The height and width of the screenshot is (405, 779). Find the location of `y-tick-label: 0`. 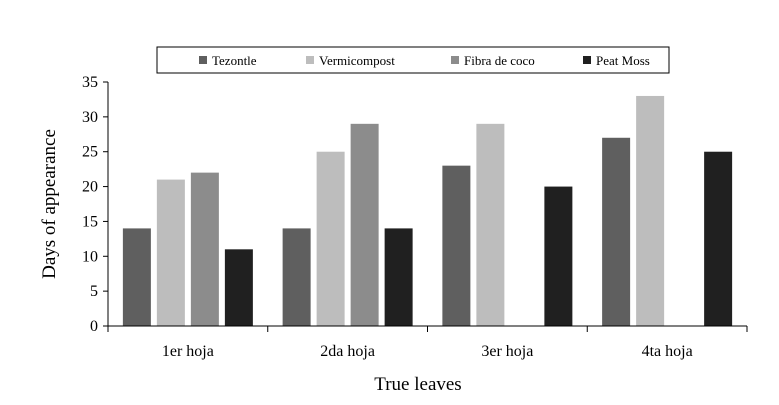

y-tick-label: 0 is located at coordinates (94, 326).